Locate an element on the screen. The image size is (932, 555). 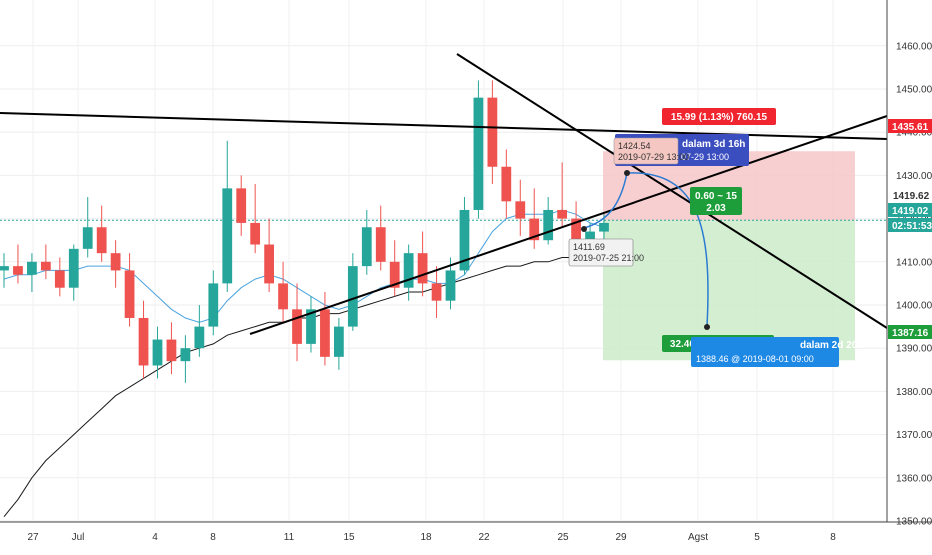
x-tick-label: 11 is located at coordinates (289, 537).